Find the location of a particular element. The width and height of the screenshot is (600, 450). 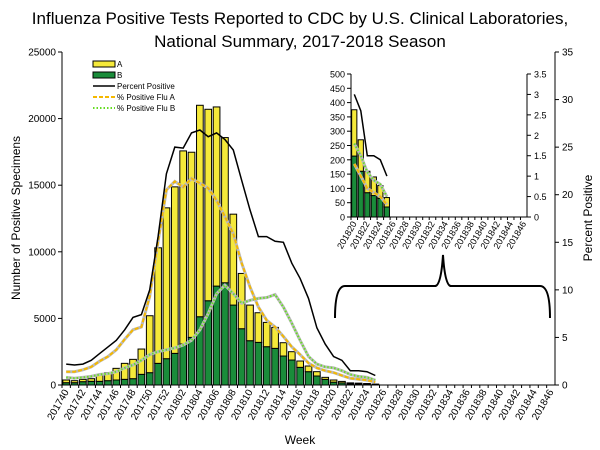

y-tick-label: 20000 is located at coordinates (42, 119).